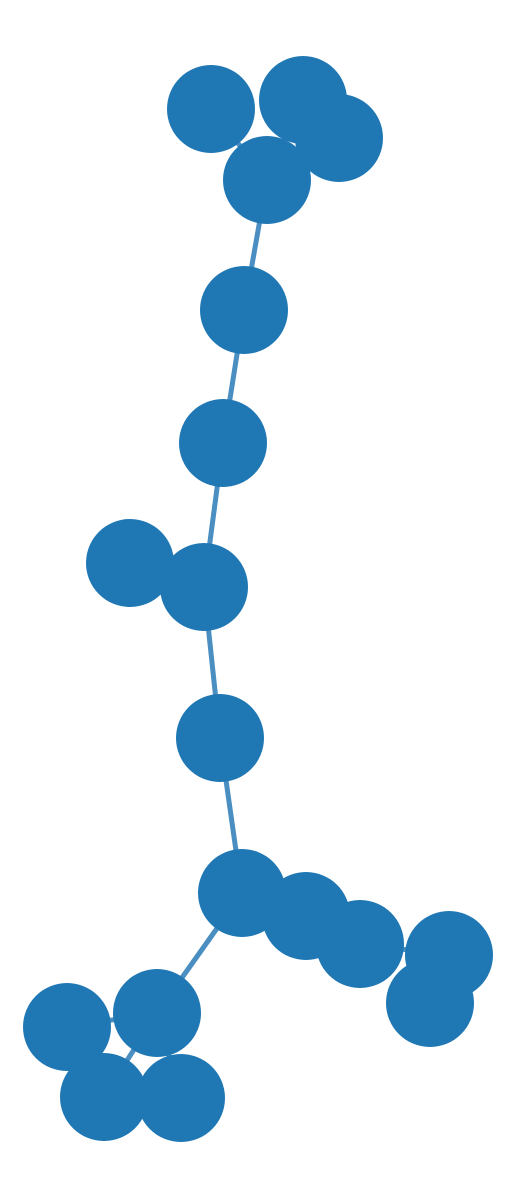  What do you see at coordinates (67, 1027) in the screenshot?
I see `graph-node-n16` at bounding box center [67, 1027].